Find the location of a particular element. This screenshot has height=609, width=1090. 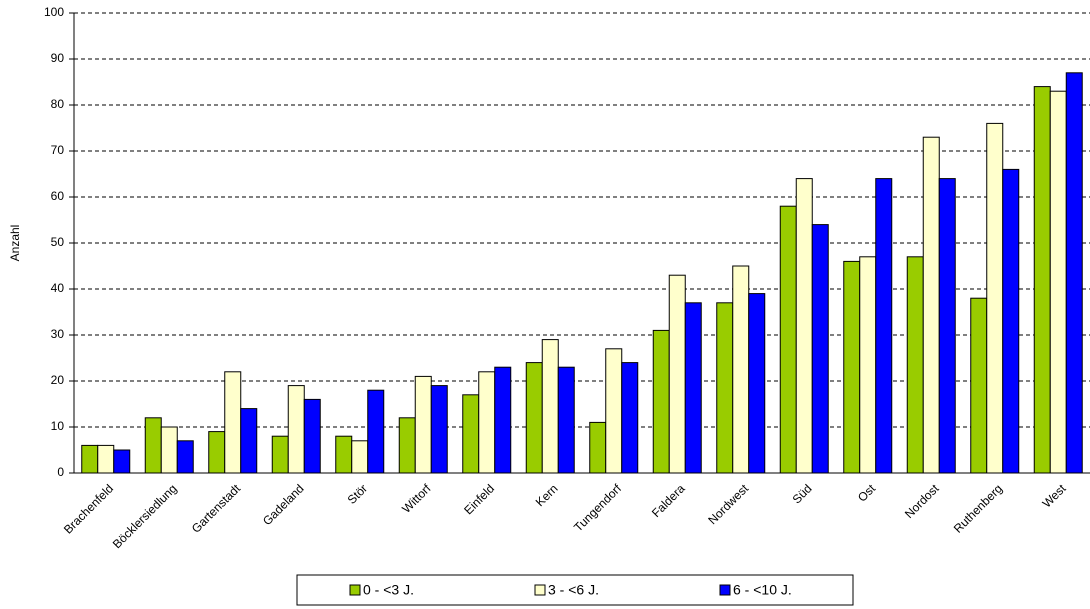

x-tick-label: Ost is located at coordinates (867, 493).